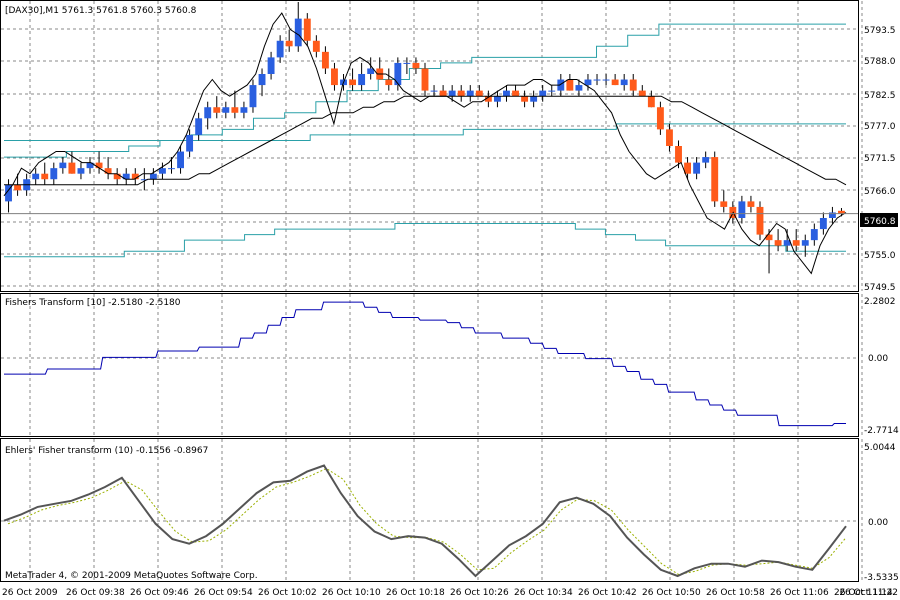 The height and width of the screenshot is (600, 900). What do you see at coordinates (287, 593) in the screenshot?
I see `time-tick: 26 Oct 10:02` at bounding box center [287, 593].